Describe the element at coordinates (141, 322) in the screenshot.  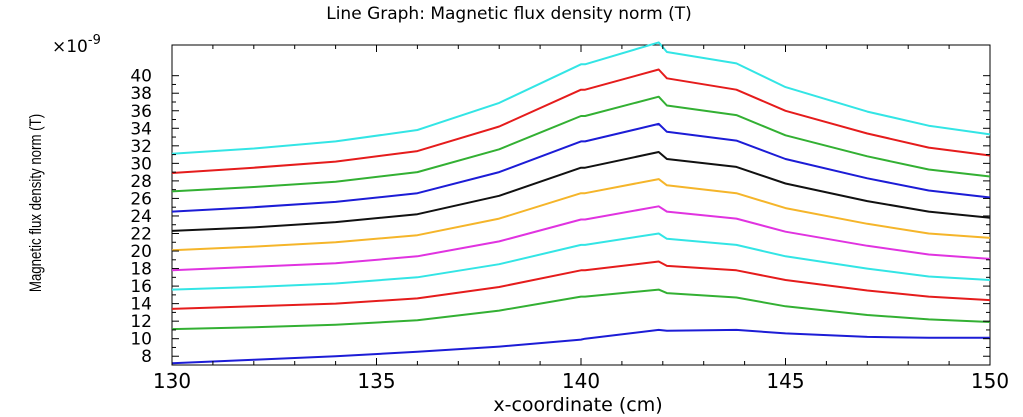
I see `y-tick-label: 12` at that location.